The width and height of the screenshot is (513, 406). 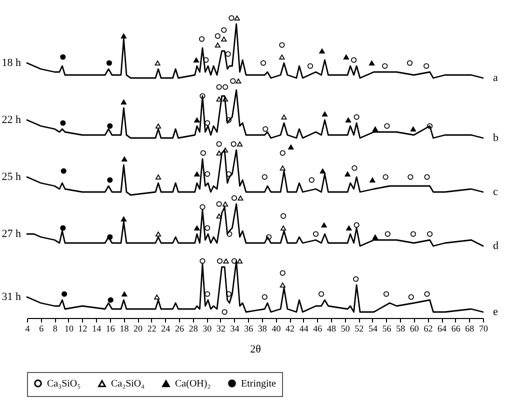 I want to click on x-tick-label: 62, so click(x=428, y=329).